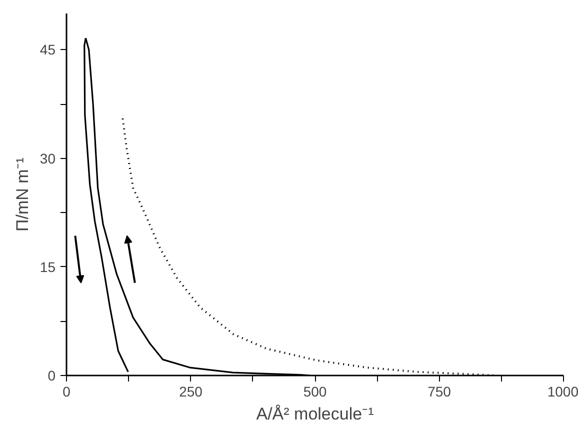  Describe the element at coordinates (48, 266) in the screenshot. I see `y-tick-label: 15` at that location.